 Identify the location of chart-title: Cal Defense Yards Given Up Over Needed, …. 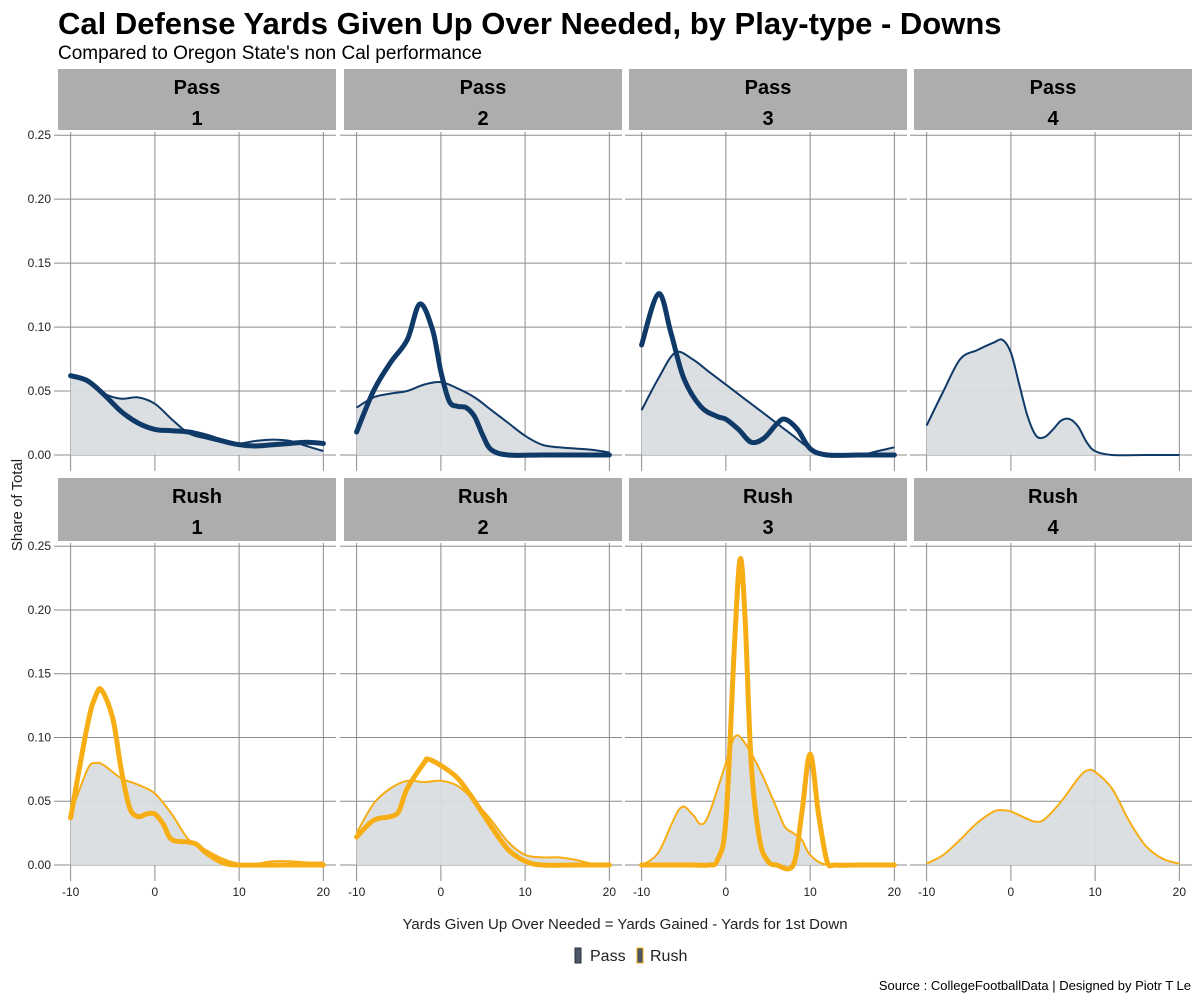
(530, 23).